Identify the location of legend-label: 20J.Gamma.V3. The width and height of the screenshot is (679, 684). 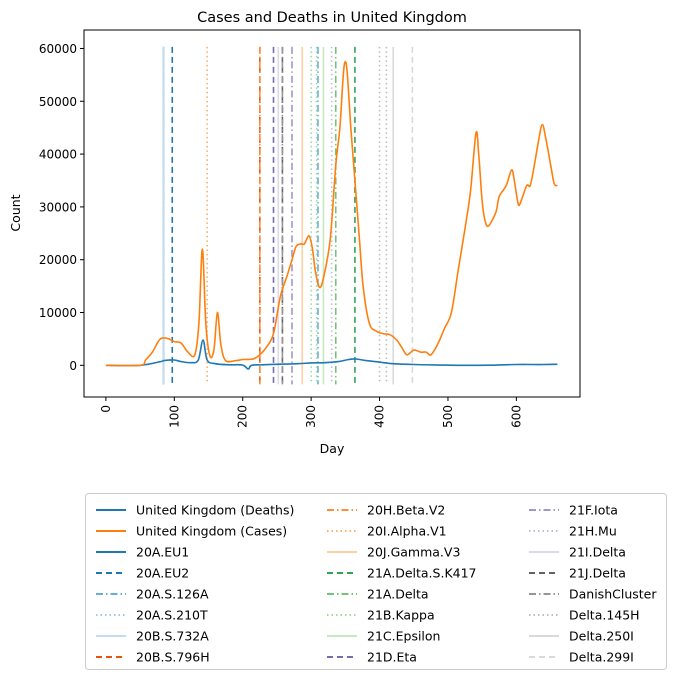
(413, 552).